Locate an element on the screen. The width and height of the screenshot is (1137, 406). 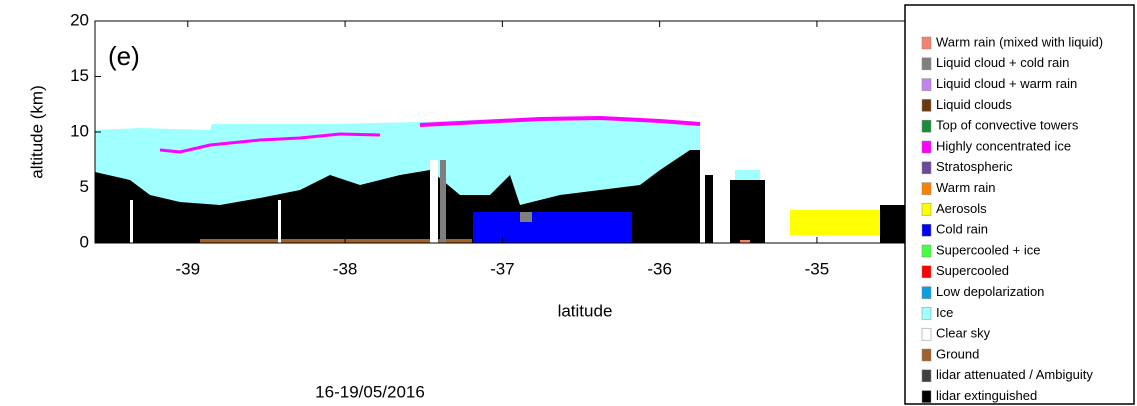
x-tick-label: -36 is located at coordinates (659, 268).